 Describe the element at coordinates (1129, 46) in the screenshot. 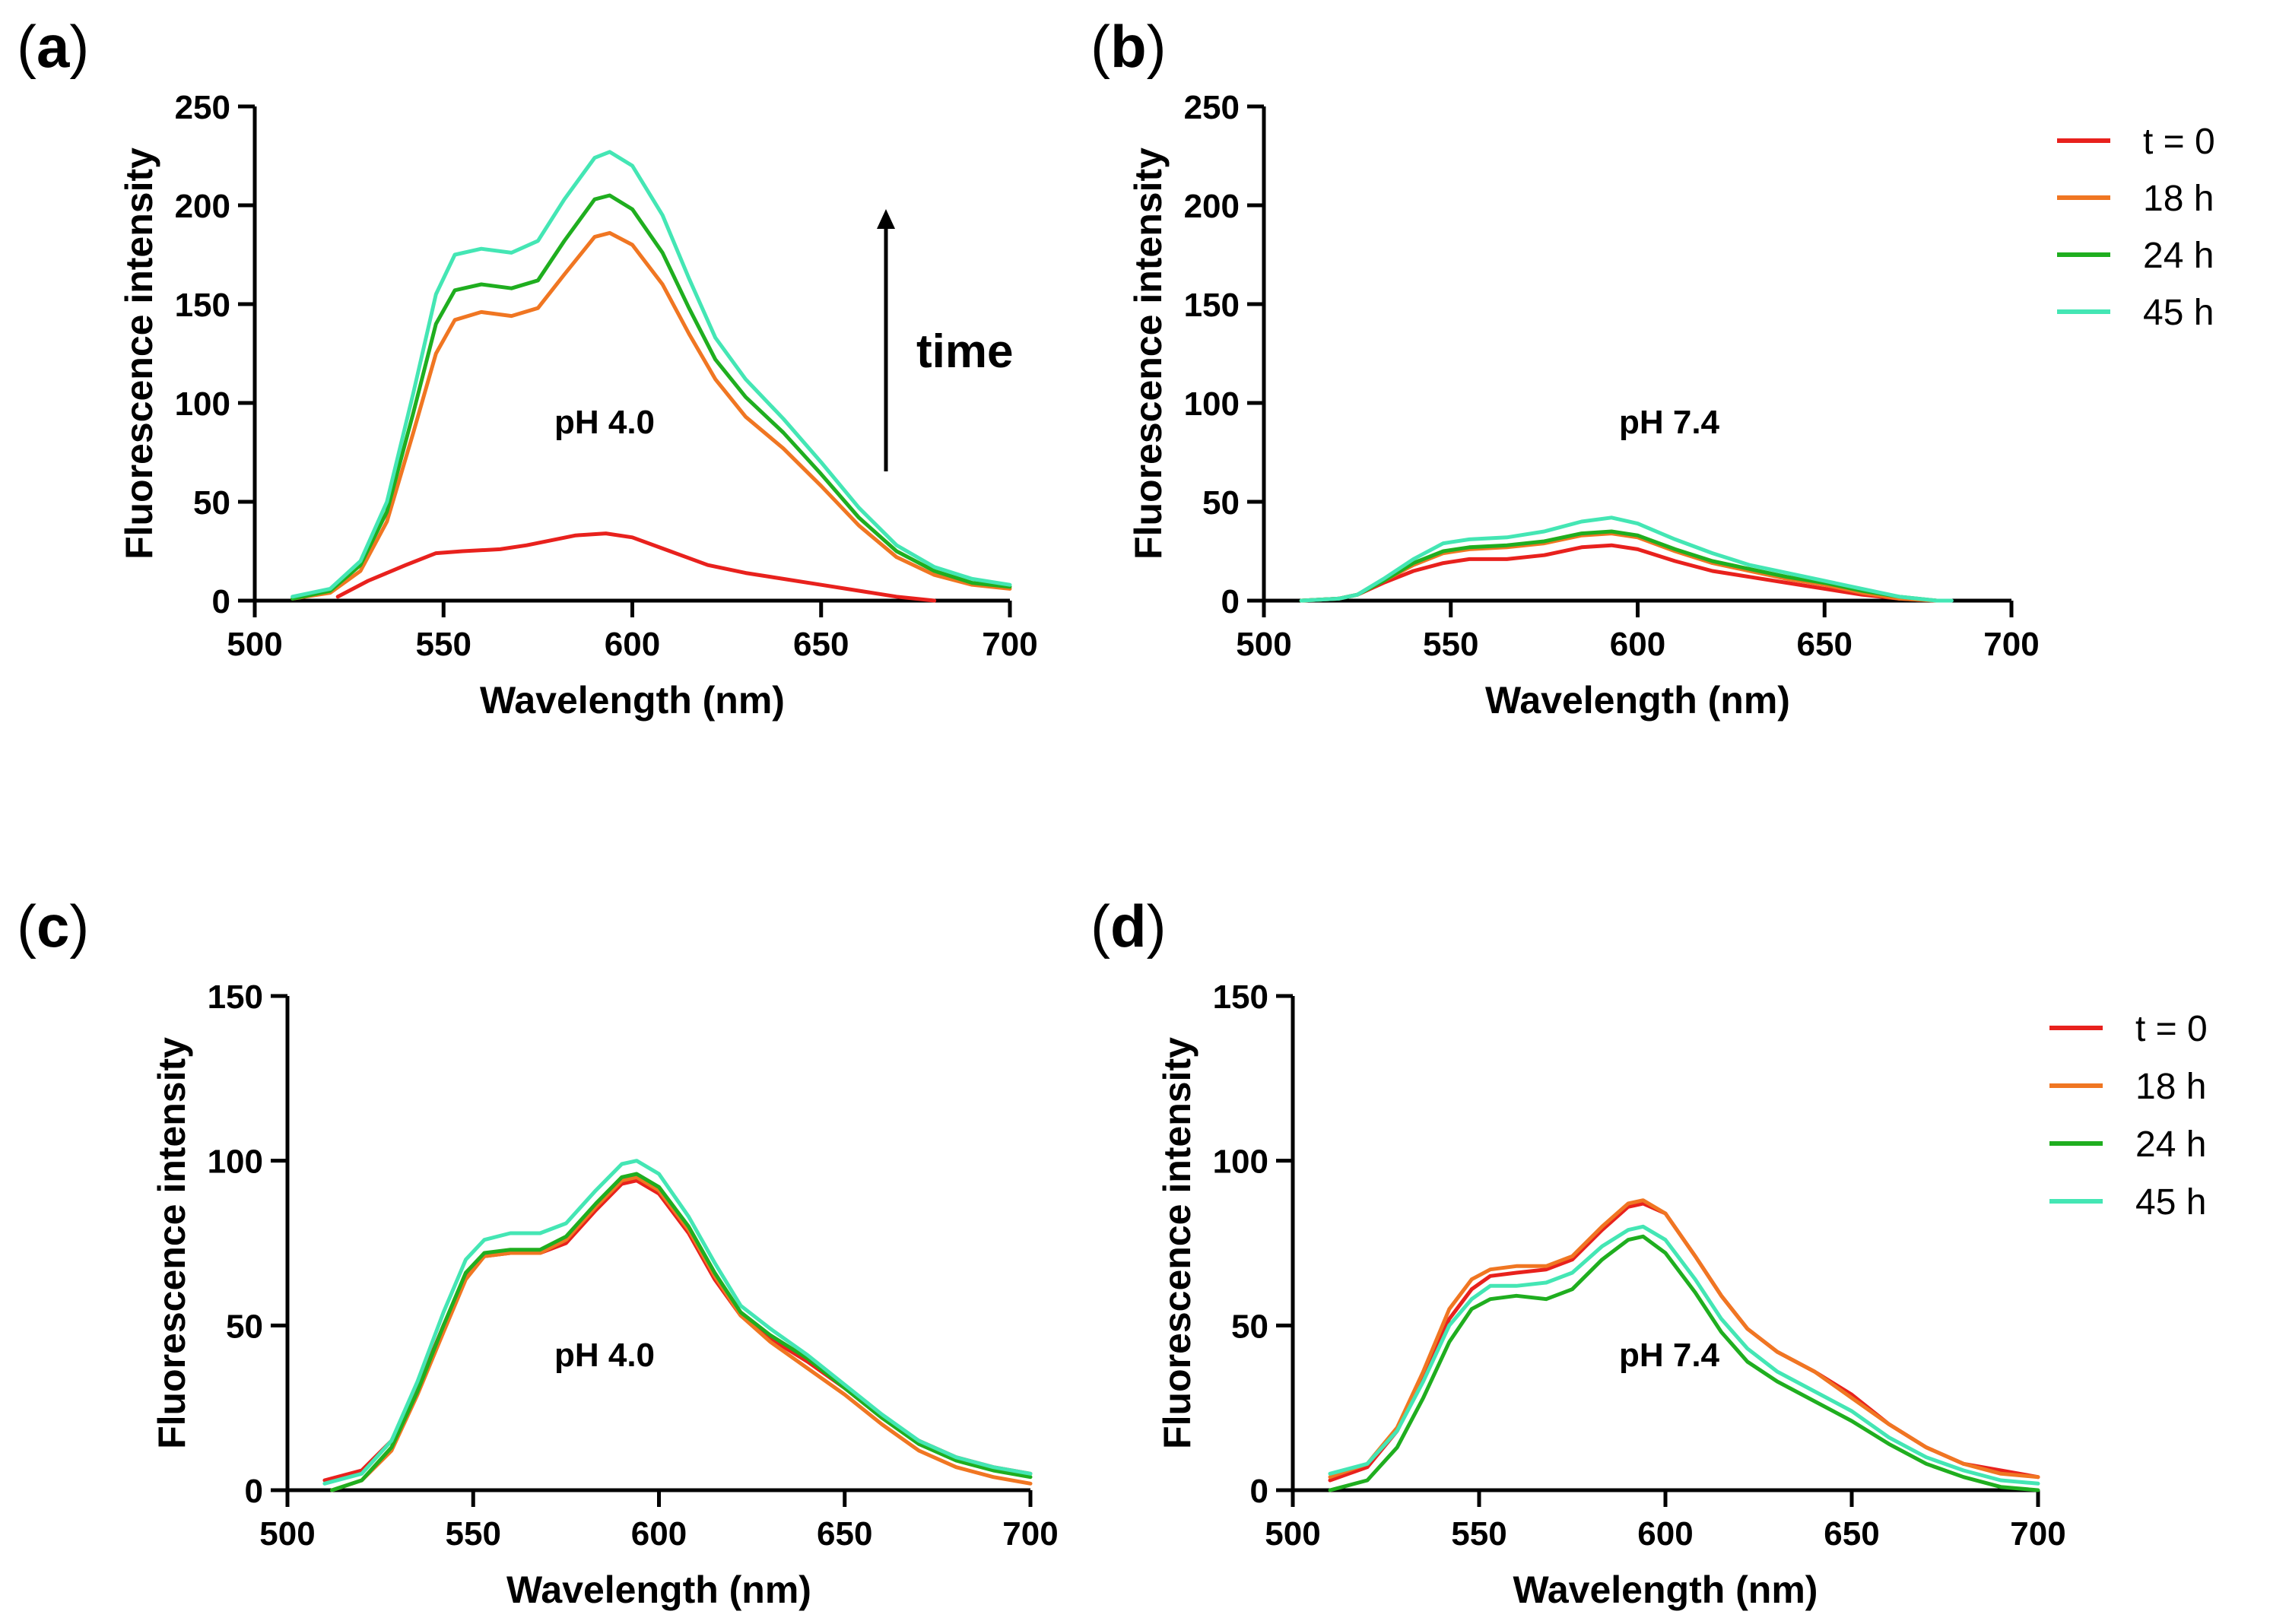

I see `panel-label: (b)` at that location.